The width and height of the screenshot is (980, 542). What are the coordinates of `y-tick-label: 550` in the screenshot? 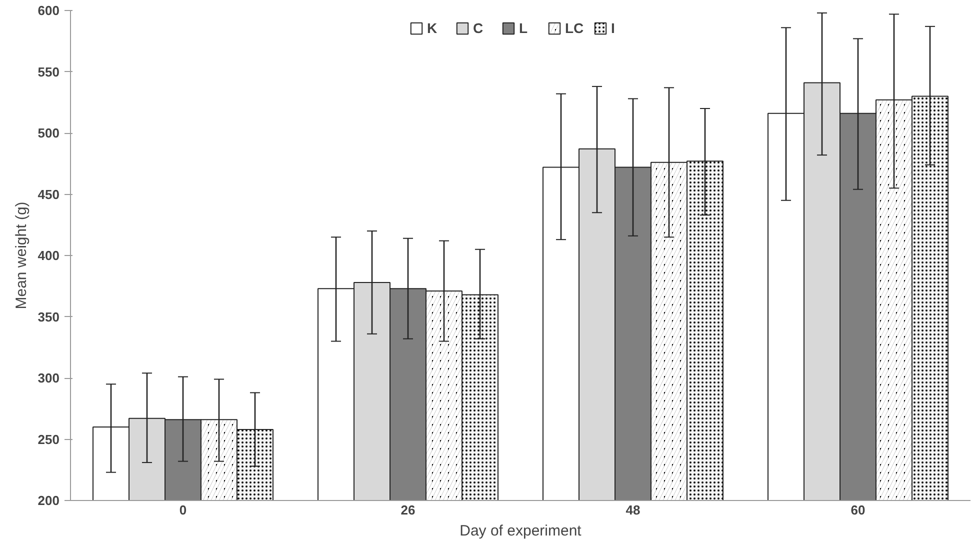 It's located at (49, 72).